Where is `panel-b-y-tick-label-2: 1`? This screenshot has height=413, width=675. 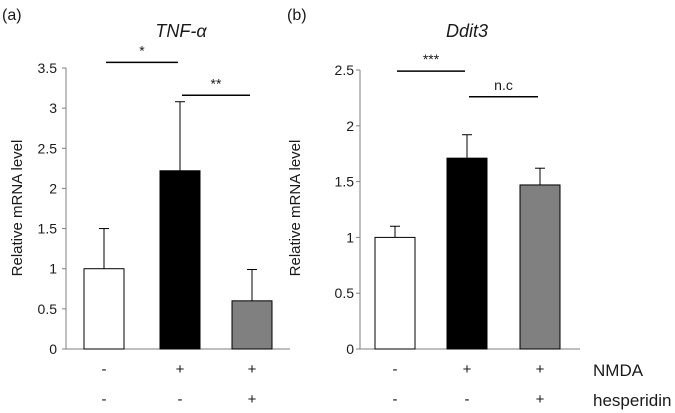
panel-b-y-tick-label-2: 1 is located at coordinates (350, 237).